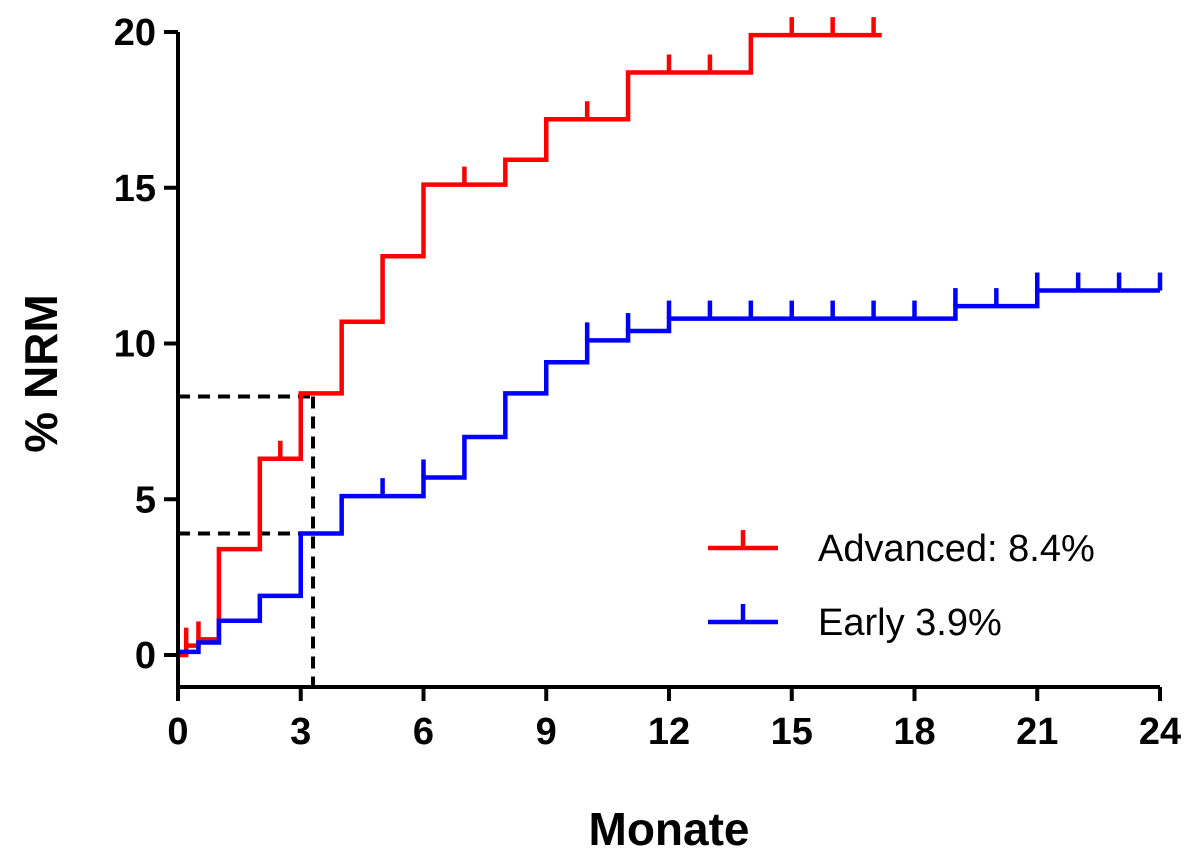 The image size is (1192, 852). What do you see at coordinates (901, 586) in the screenshot?
I see `legend: Advanced: 8.4% Early 3.9%` at bounding box center [901, 586].